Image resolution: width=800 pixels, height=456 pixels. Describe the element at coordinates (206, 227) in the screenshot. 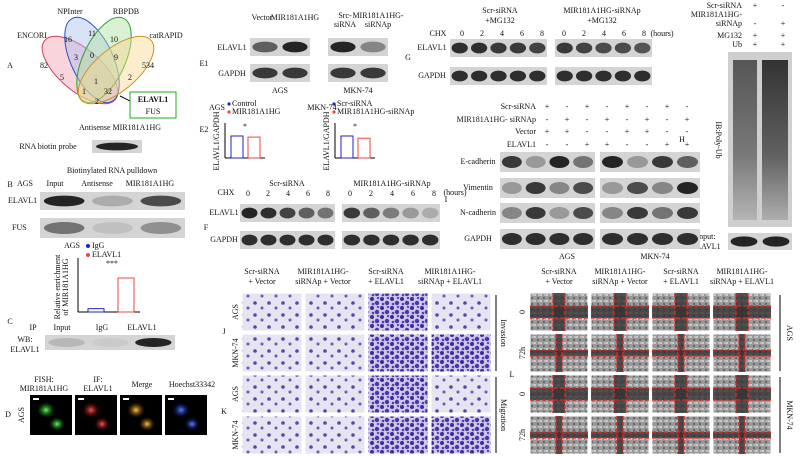

I see `panel-letter: F` at that location.